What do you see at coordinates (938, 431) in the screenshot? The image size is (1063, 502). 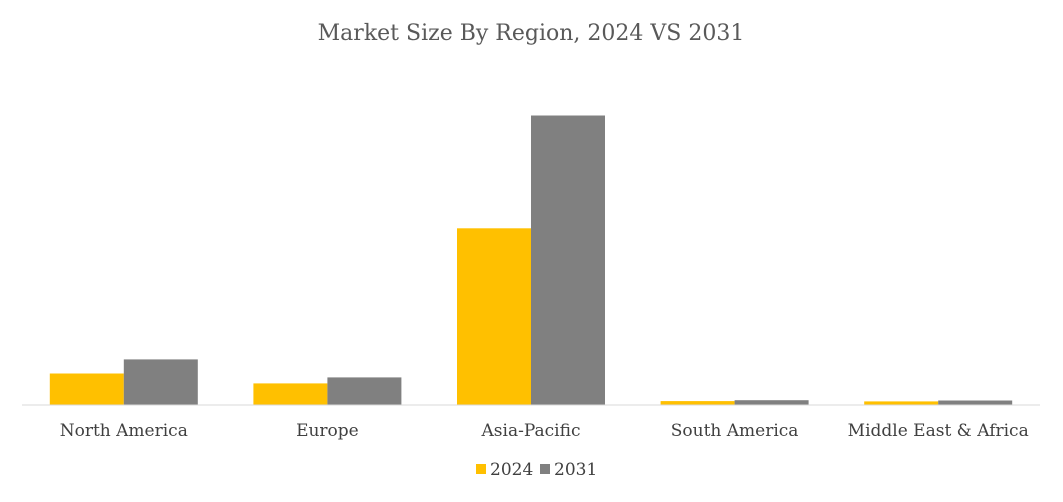 I see `x-tick-label: Middle East & Africa` at bounding box center [938, 431].